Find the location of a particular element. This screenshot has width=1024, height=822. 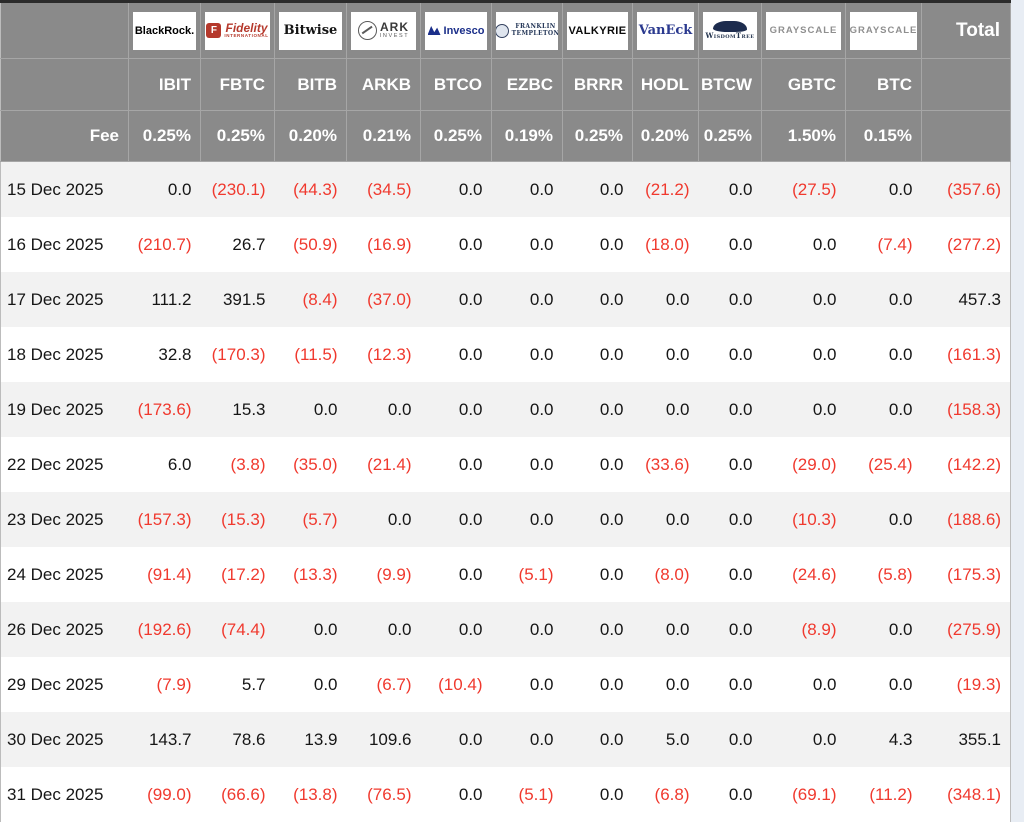

date-cell: 26 Dec 2025 is located at coordinates (65, 629).